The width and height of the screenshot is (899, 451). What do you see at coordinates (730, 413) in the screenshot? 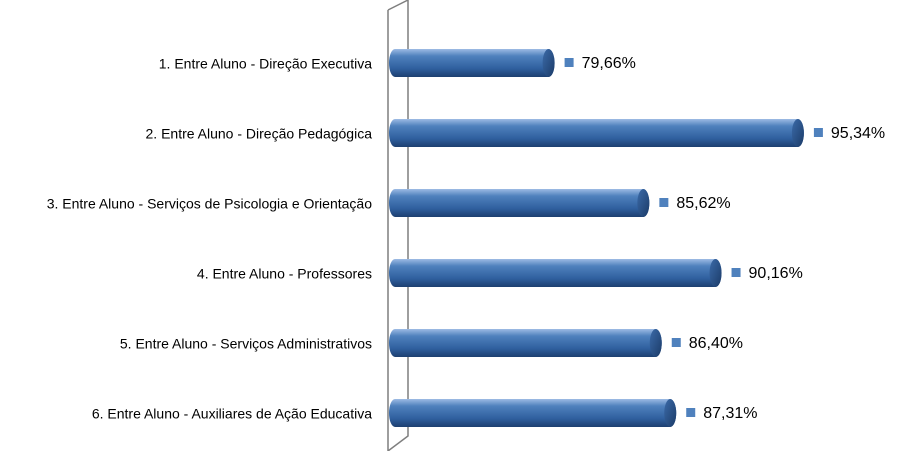
I see `value-label: 87,31%` at bounding box center [730, 413].